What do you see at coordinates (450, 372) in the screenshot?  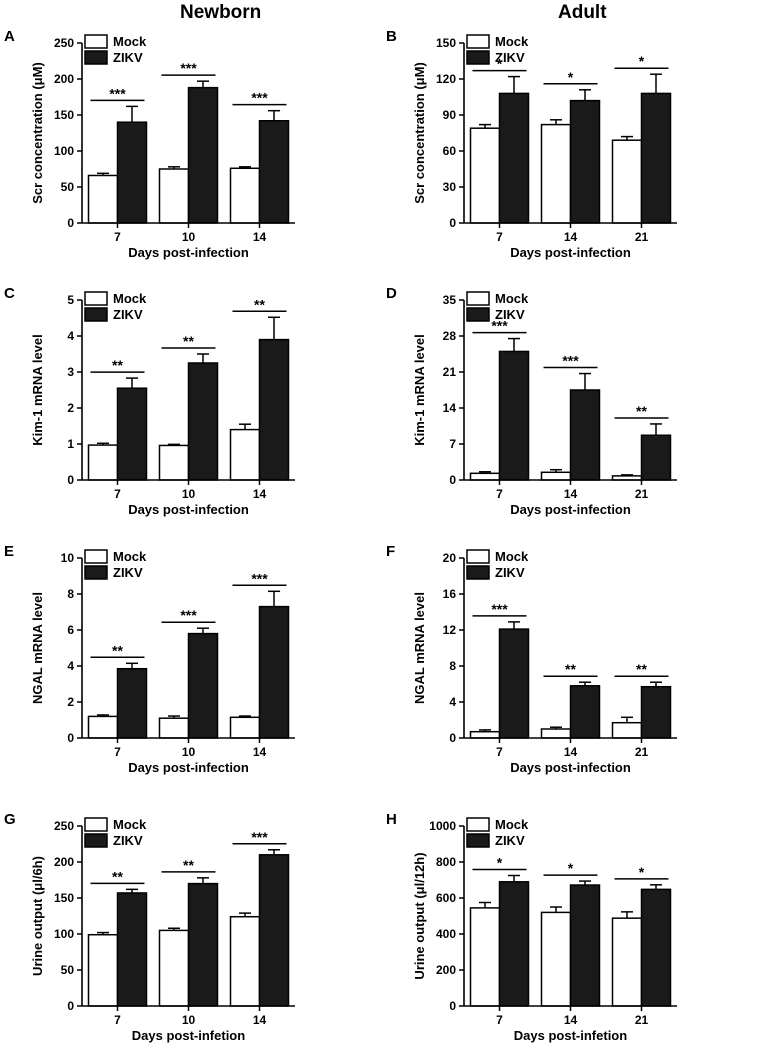 I see `y-tick-label: 21` at bounding box center [450, 372].